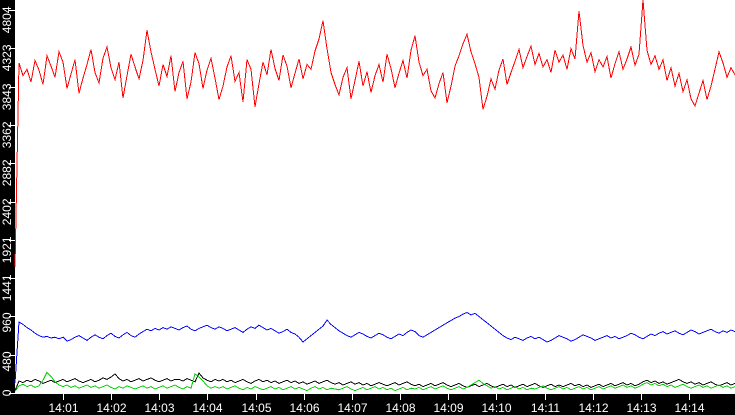 This screenshot has height=415, width=735. What do you see at coordinates (352, 408) in the screenshot?
I see `x-axis-tick-label: 14:07` at bounding box center [352, 408].